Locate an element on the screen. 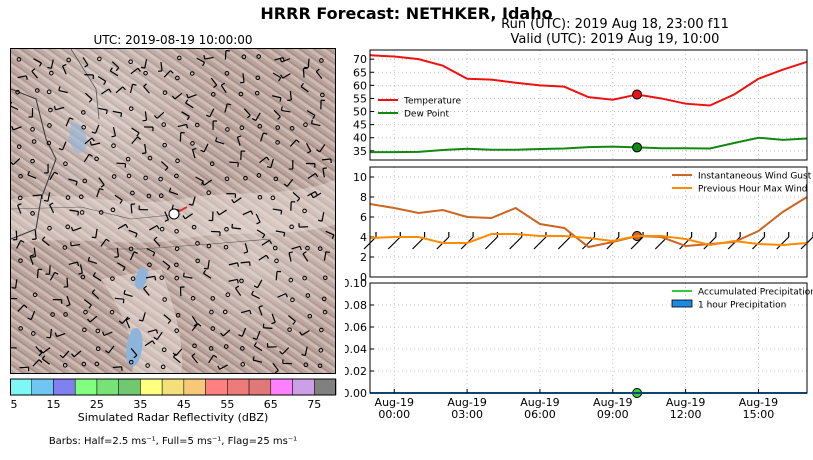 Image resolution: width=813 pixels, height=460 pixels. y-tick-label: 0.04 is located at coordinates (356, 349).